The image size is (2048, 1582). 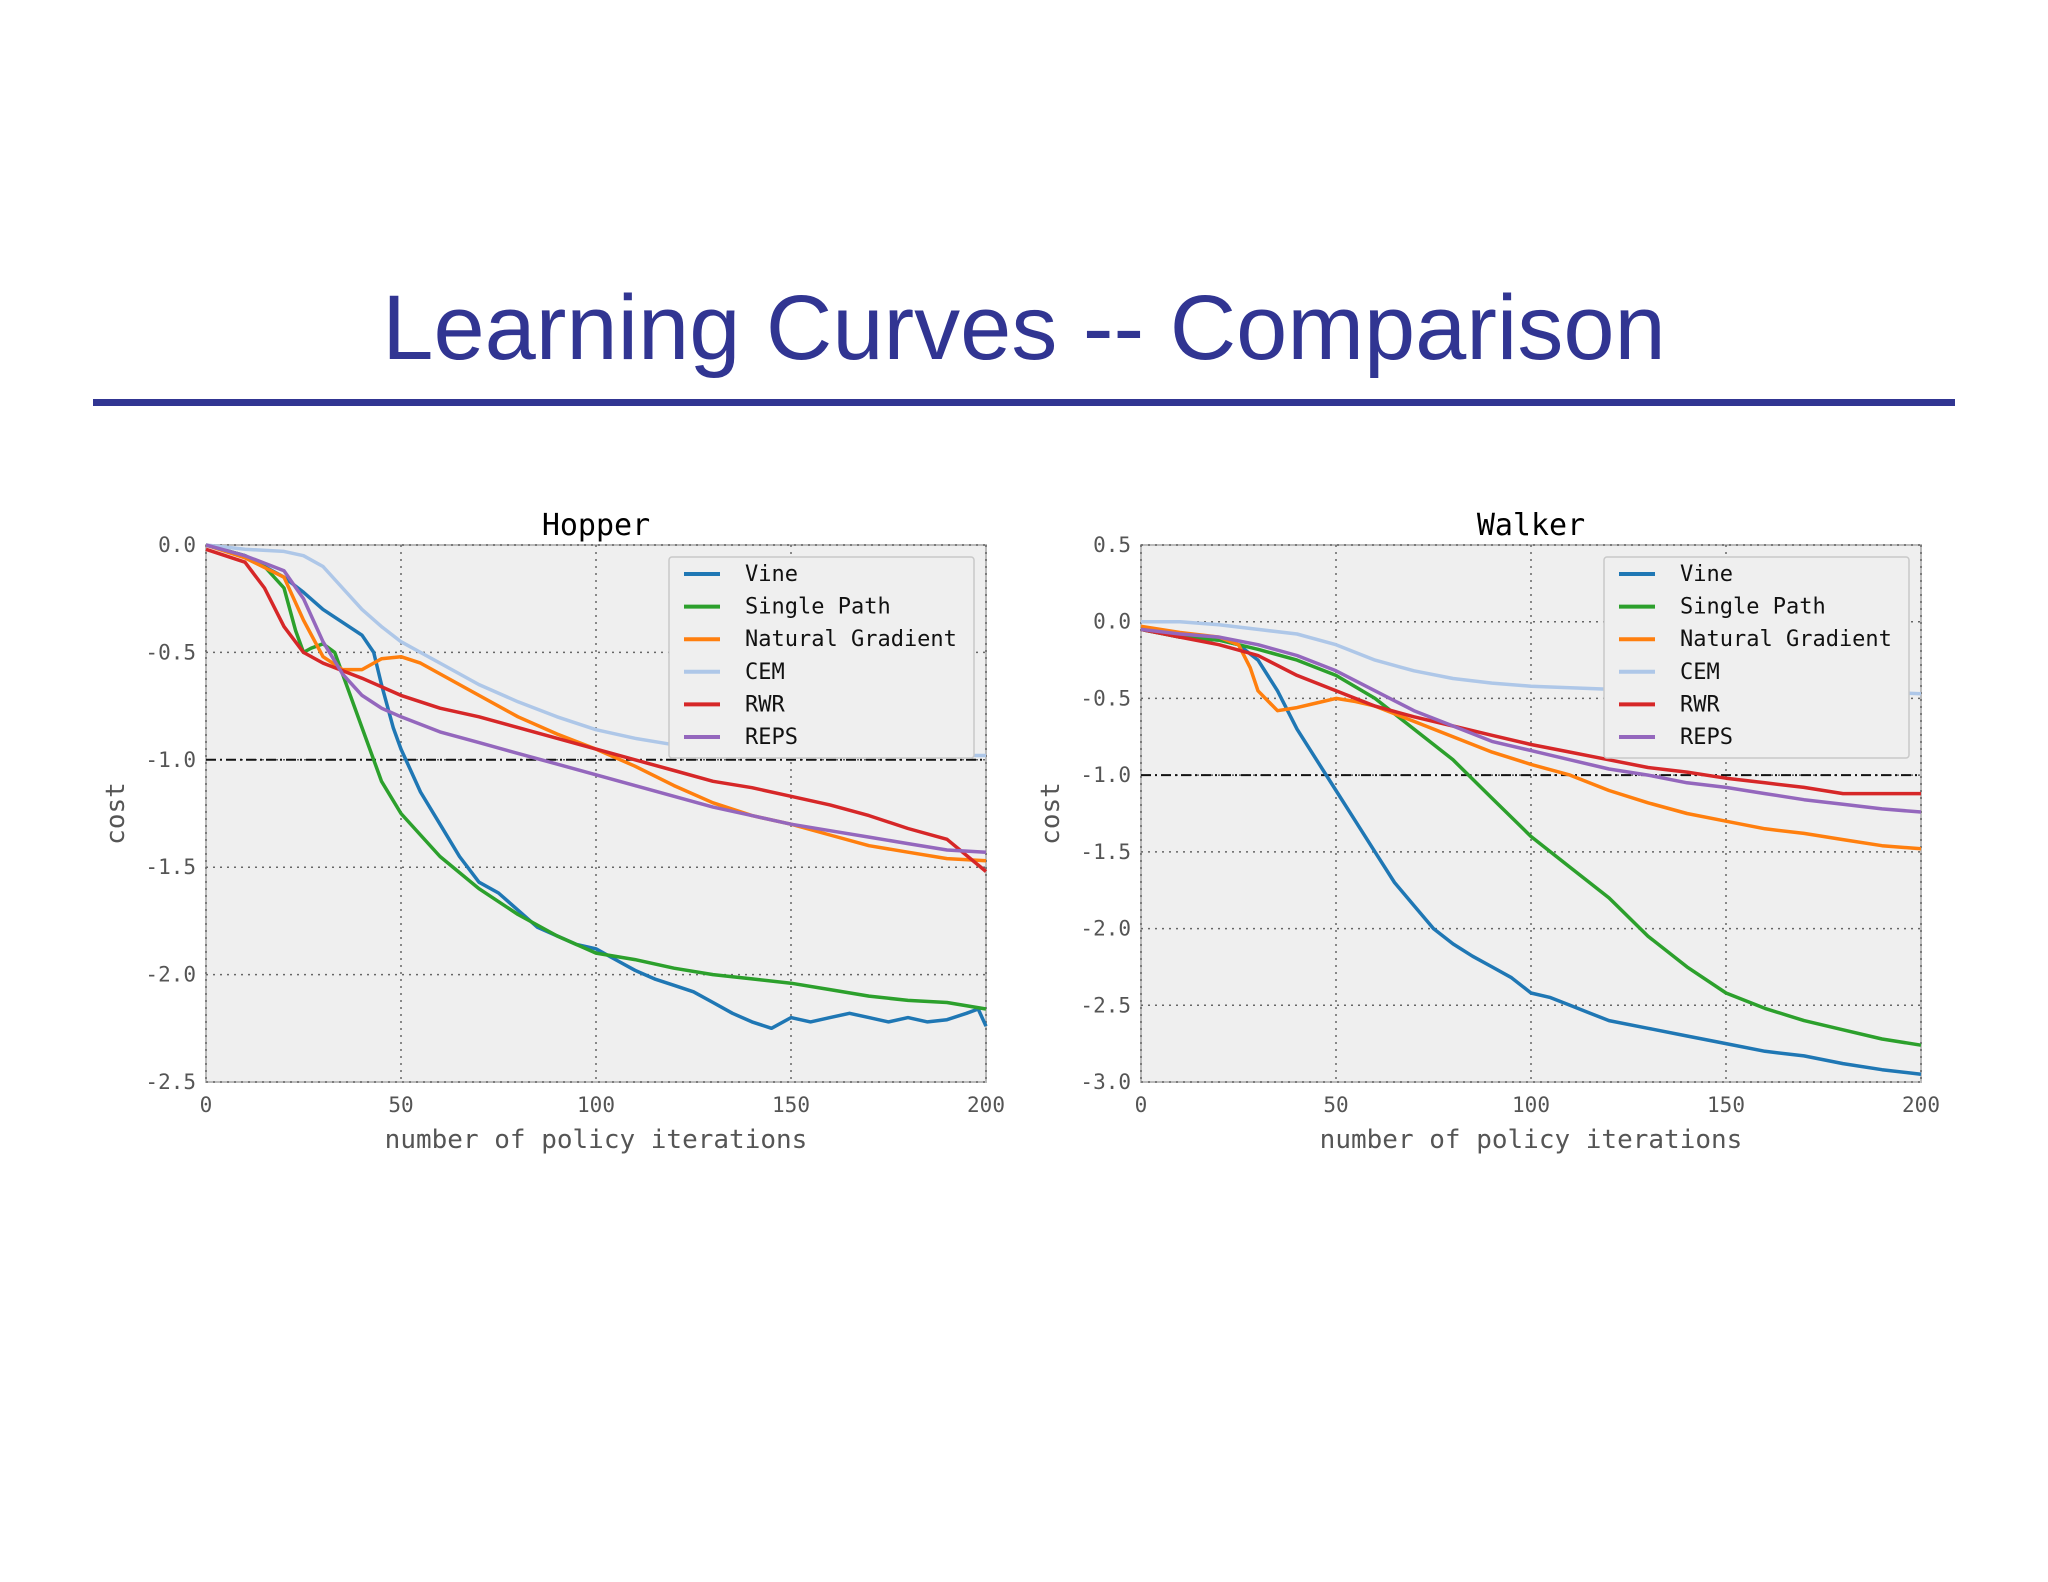 What do you see at coordinates (1024, 402) in the screenshot?
I see `title-divider` at bounding box center [1024, 402].